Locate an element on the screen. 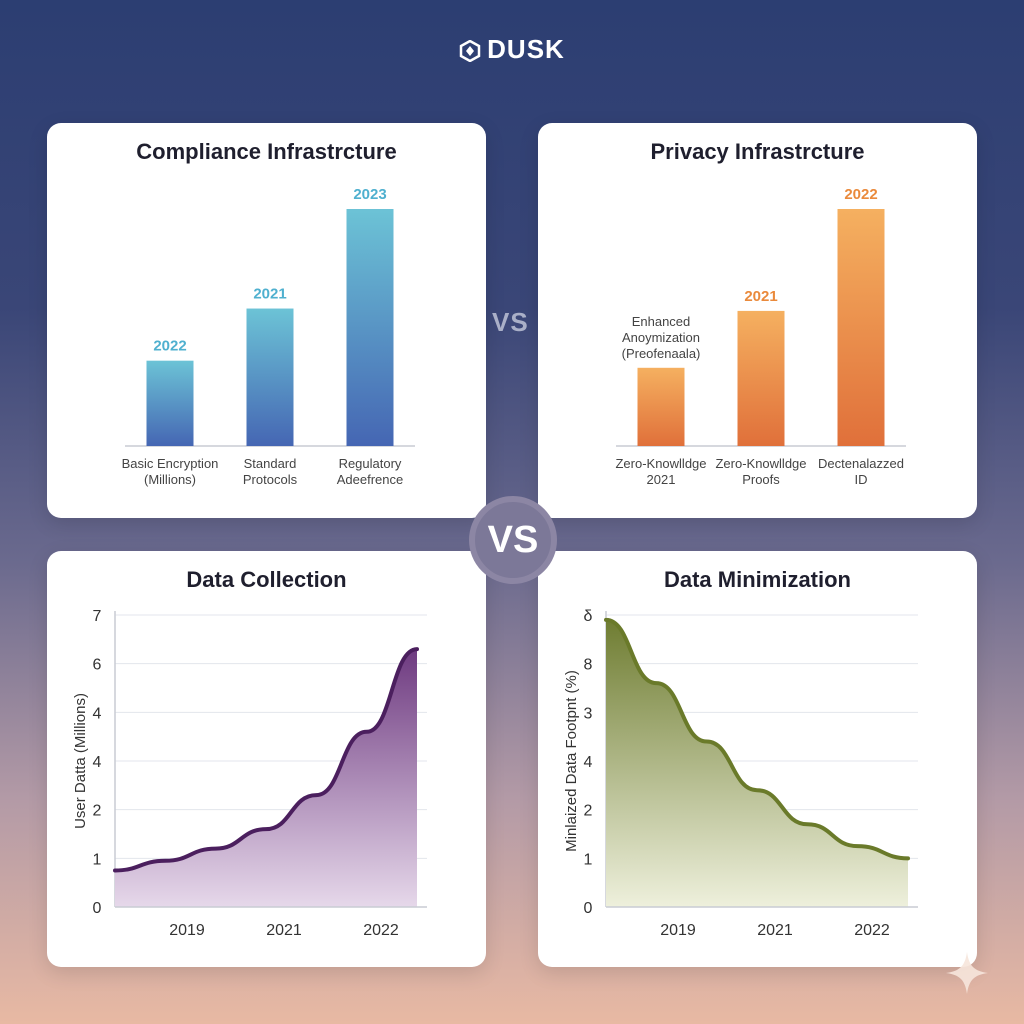 The width and height of the screenshot is (1024, 1024). category-label: Zero-Knowlldge Proofs is located at coordinates (760, 471).